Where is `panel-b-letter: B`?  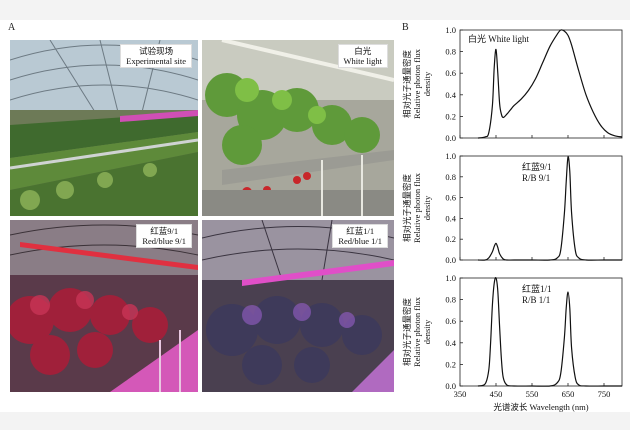
panel-b-letter: B is located at coordinates (405, 27).